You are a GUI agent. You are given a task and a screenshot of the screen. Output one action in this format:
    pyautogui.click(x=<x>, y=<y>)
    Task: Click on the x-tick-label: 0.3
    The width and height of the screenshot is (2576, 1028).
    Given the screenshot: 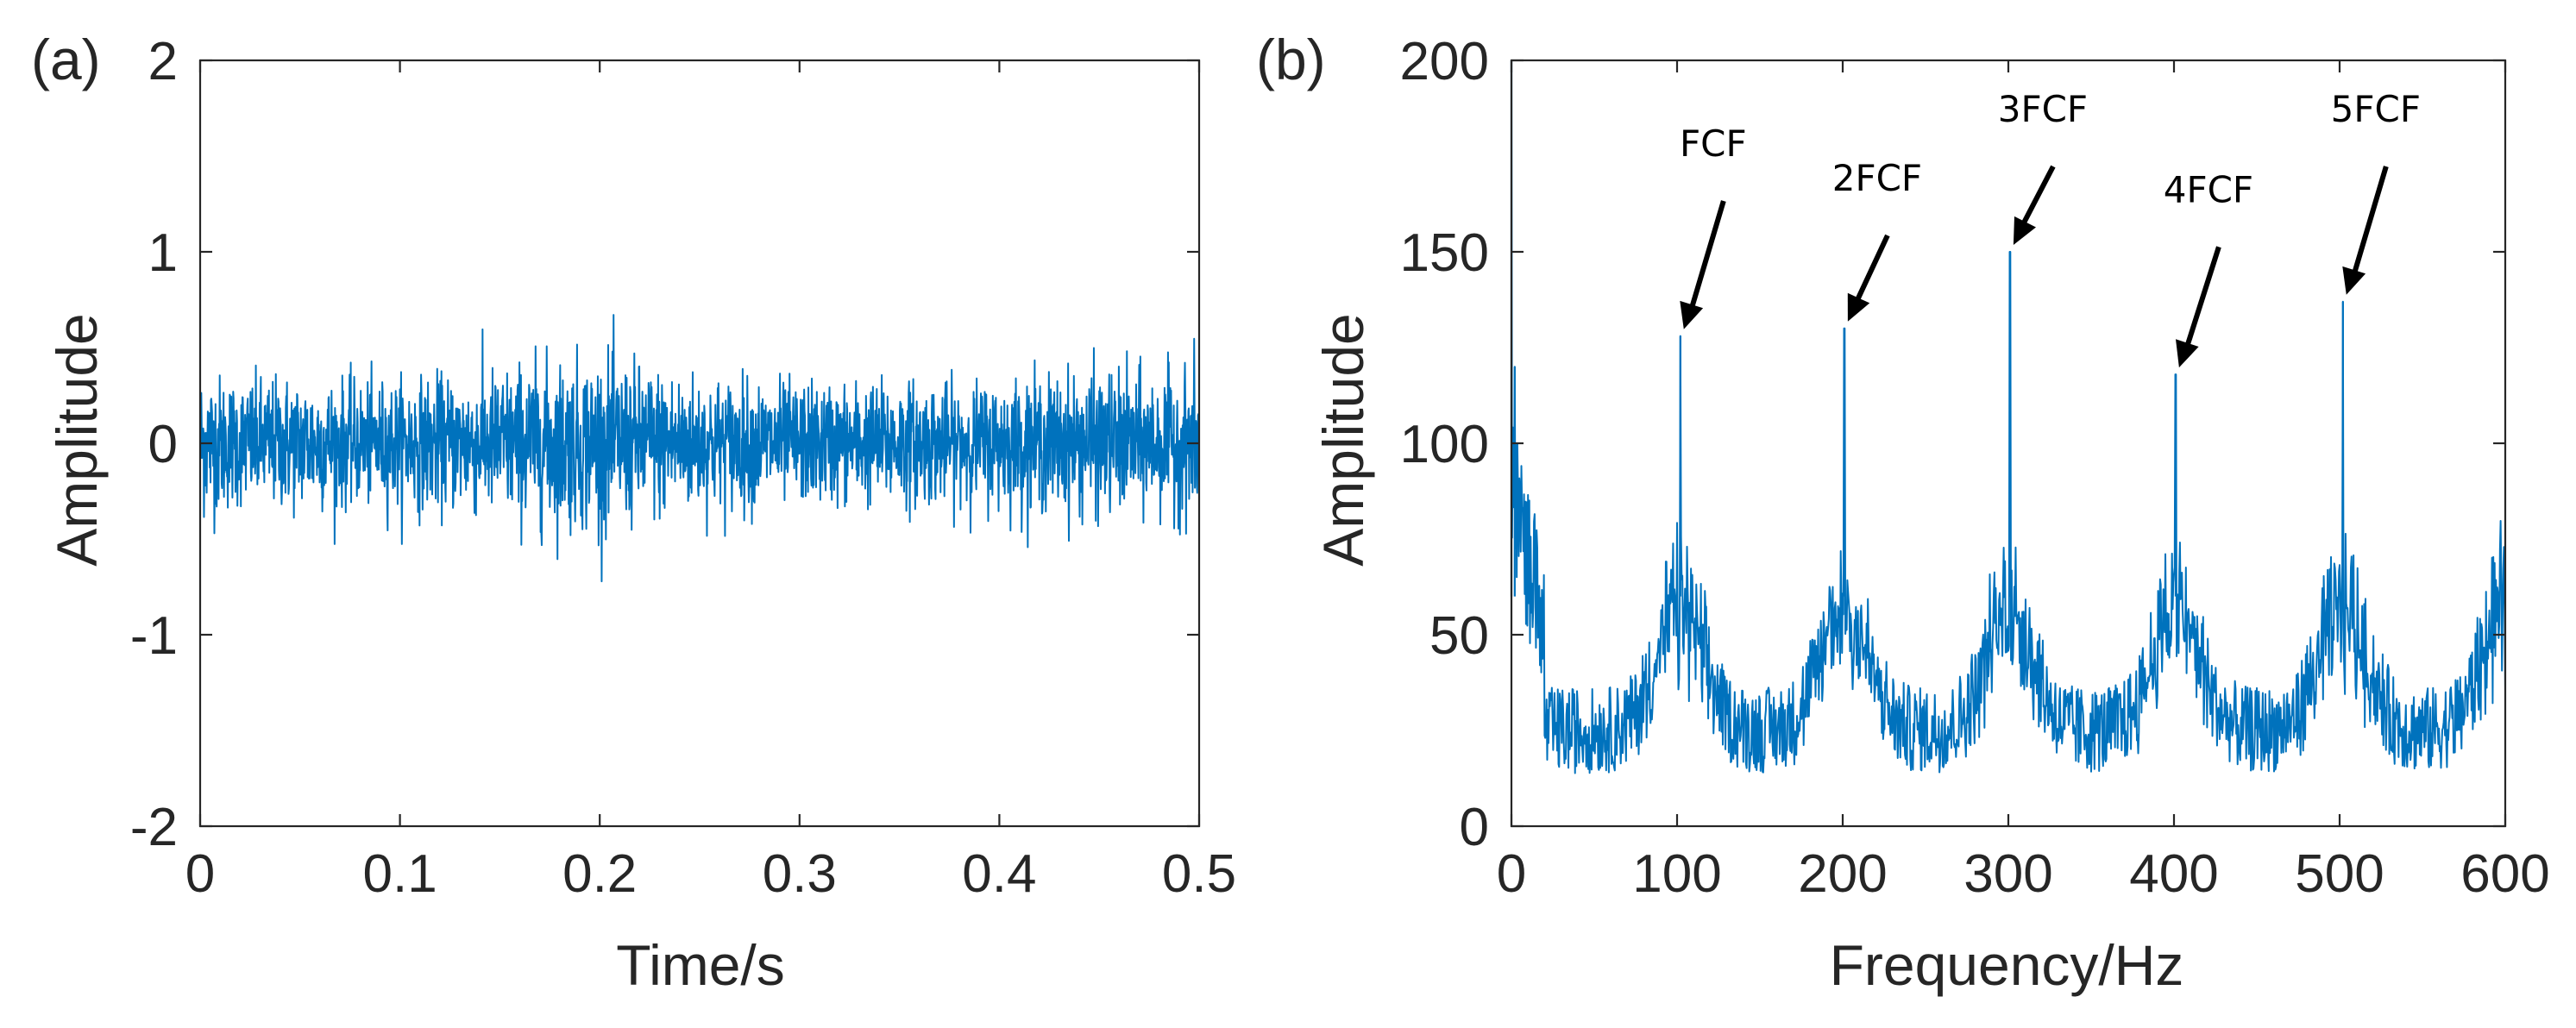 What is the action you would take?
    pyautogui.click(x=800, y=874)
    